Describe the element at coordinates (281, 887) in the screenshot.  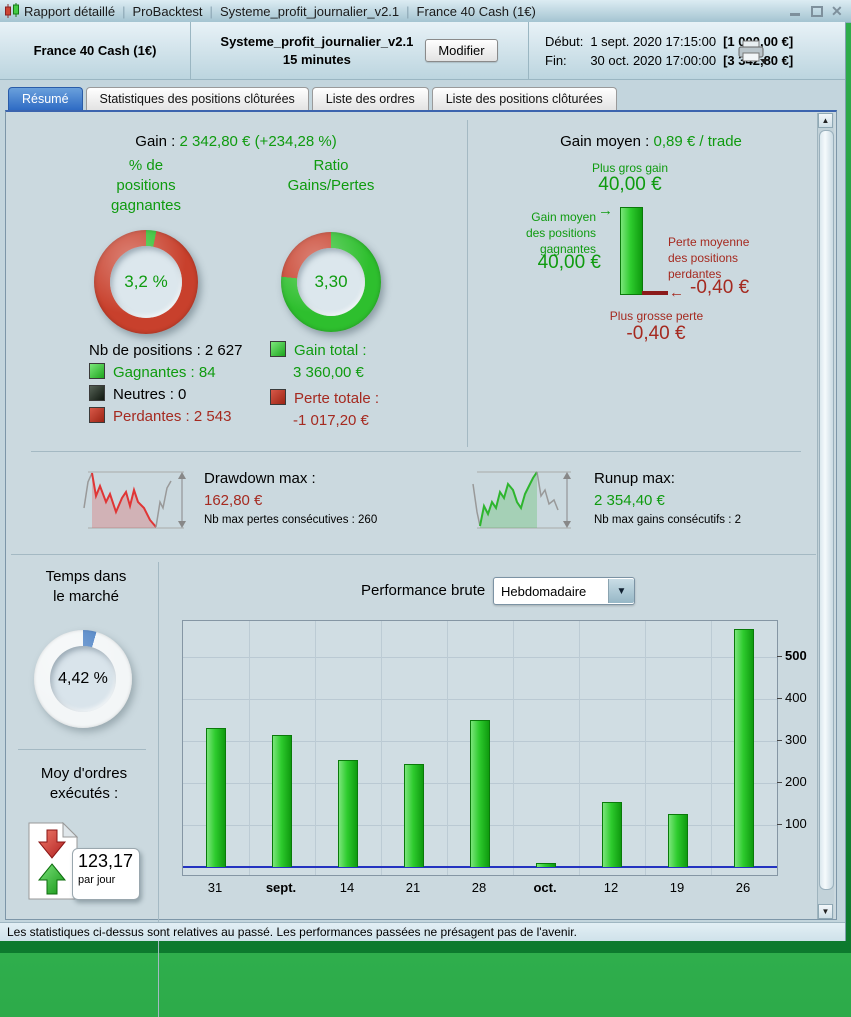
I see `x-tick-label: sept.` at that location.